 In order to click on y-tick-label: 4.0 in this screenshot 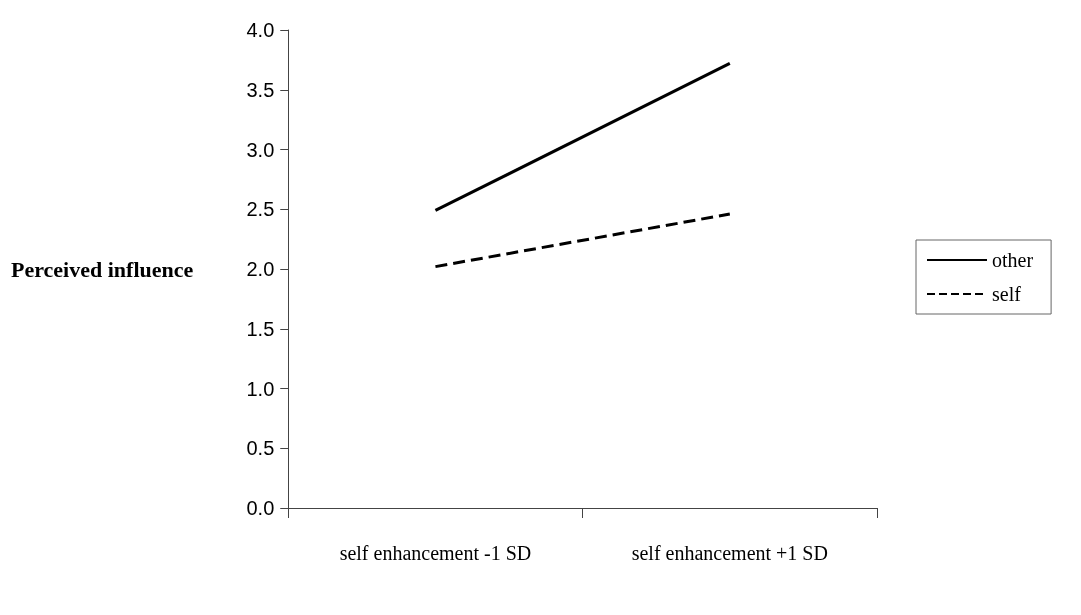, I will do `click(260, 30)`.